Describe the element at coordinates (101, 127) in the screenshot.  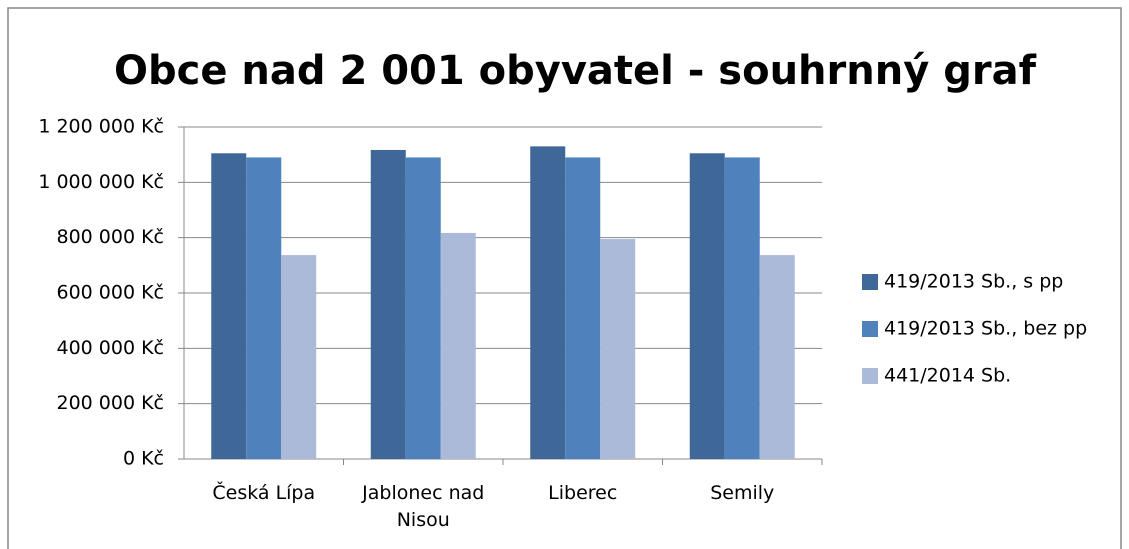
I see `y-tick-label: 1 200 000 Kč` at that location.